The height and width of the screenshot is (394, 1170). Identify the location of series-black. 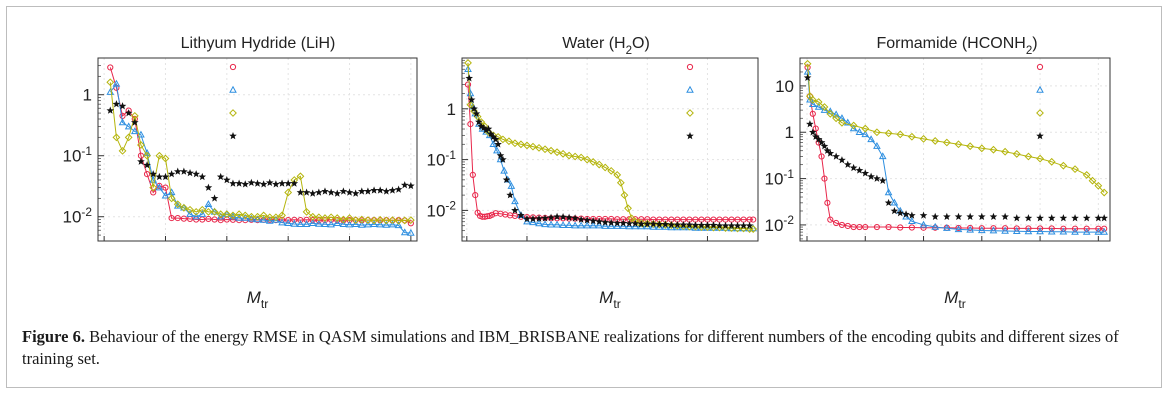
(609, 151).